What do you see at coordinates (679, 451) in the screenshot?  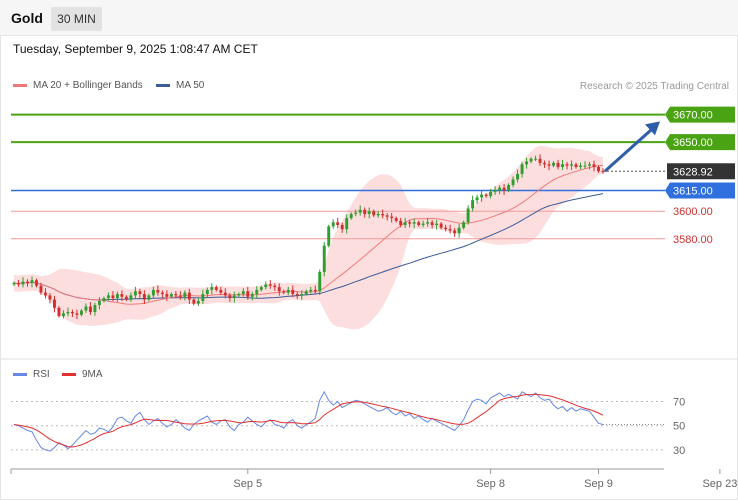 I see `rsi-tick-label: 30` at bounding box center [679, 451].